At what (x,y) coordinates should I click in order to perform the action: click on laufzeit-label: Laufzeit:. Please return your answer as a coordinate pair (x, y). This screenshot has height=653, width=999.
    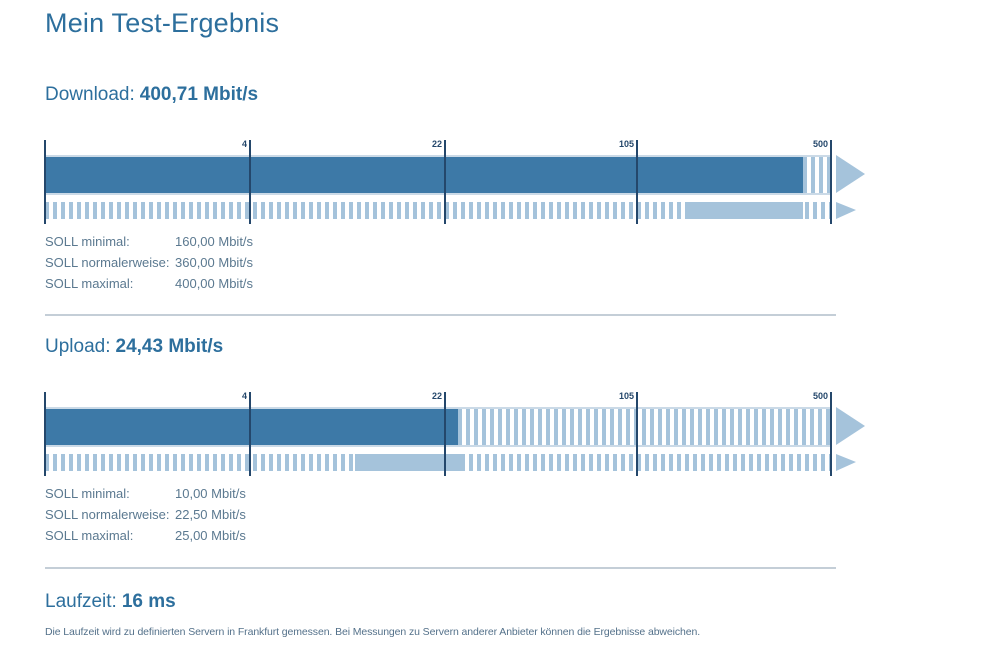
    Looking at the image, I should click on (81, 601).